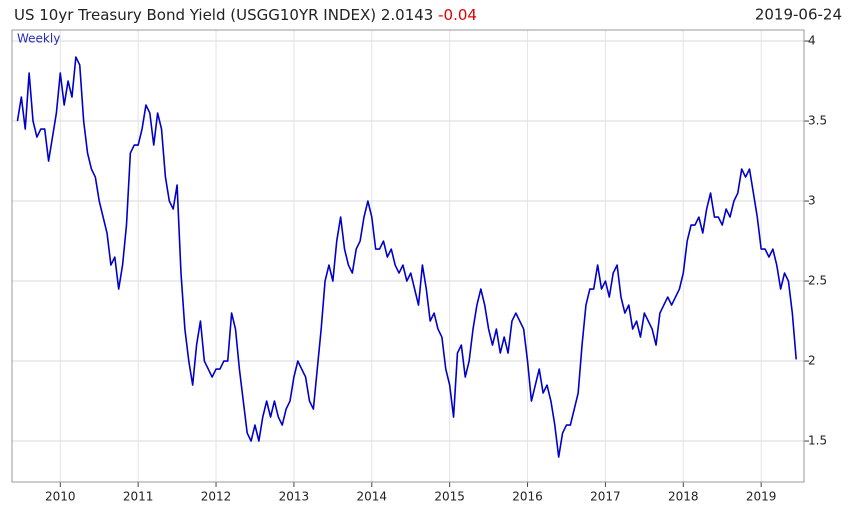  What do you see at coordinates (798, 15) in the screenshot?
I see `date: 2019-06-24` at bounding box center [798, 15].